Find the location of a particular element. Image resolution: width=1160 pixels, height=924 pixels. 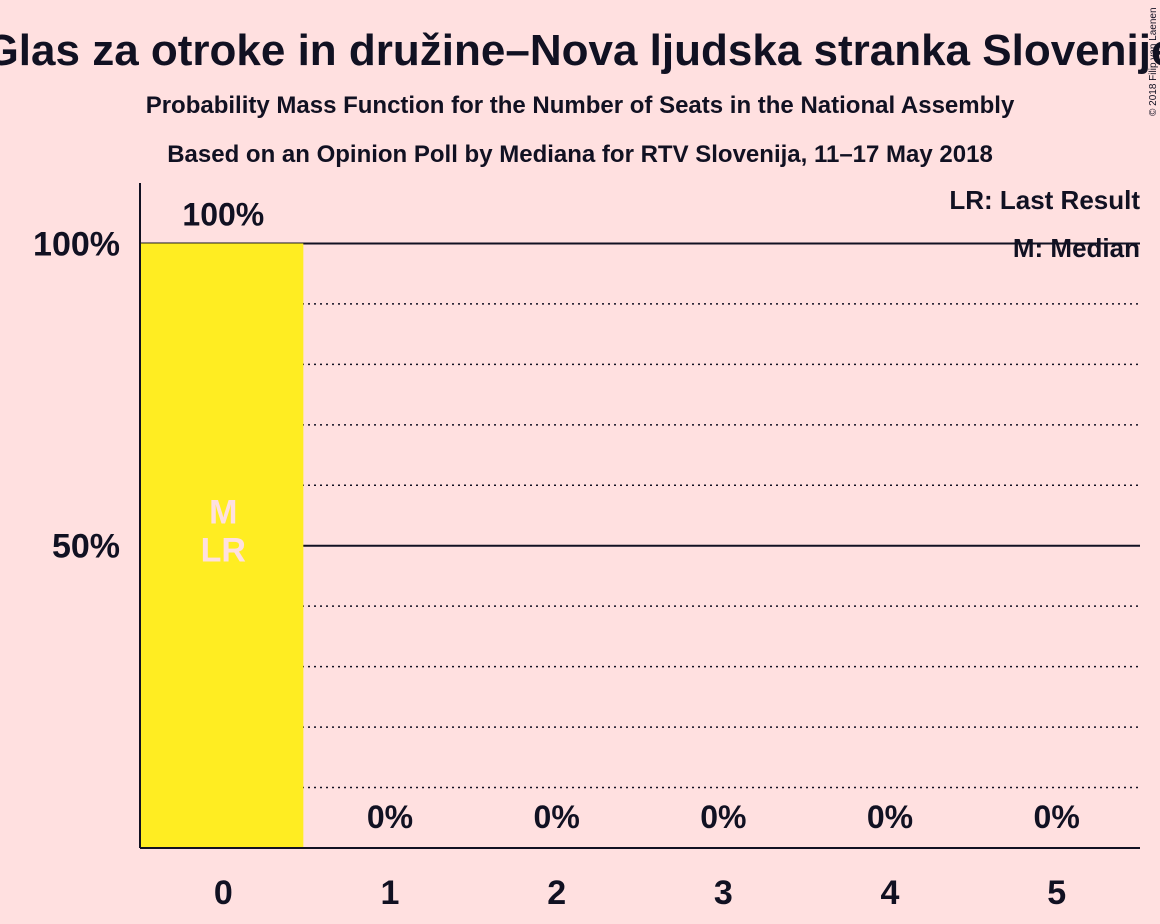

copyright-note: © 2018 Filip van Laenen is located at coordinates (1153, 61).